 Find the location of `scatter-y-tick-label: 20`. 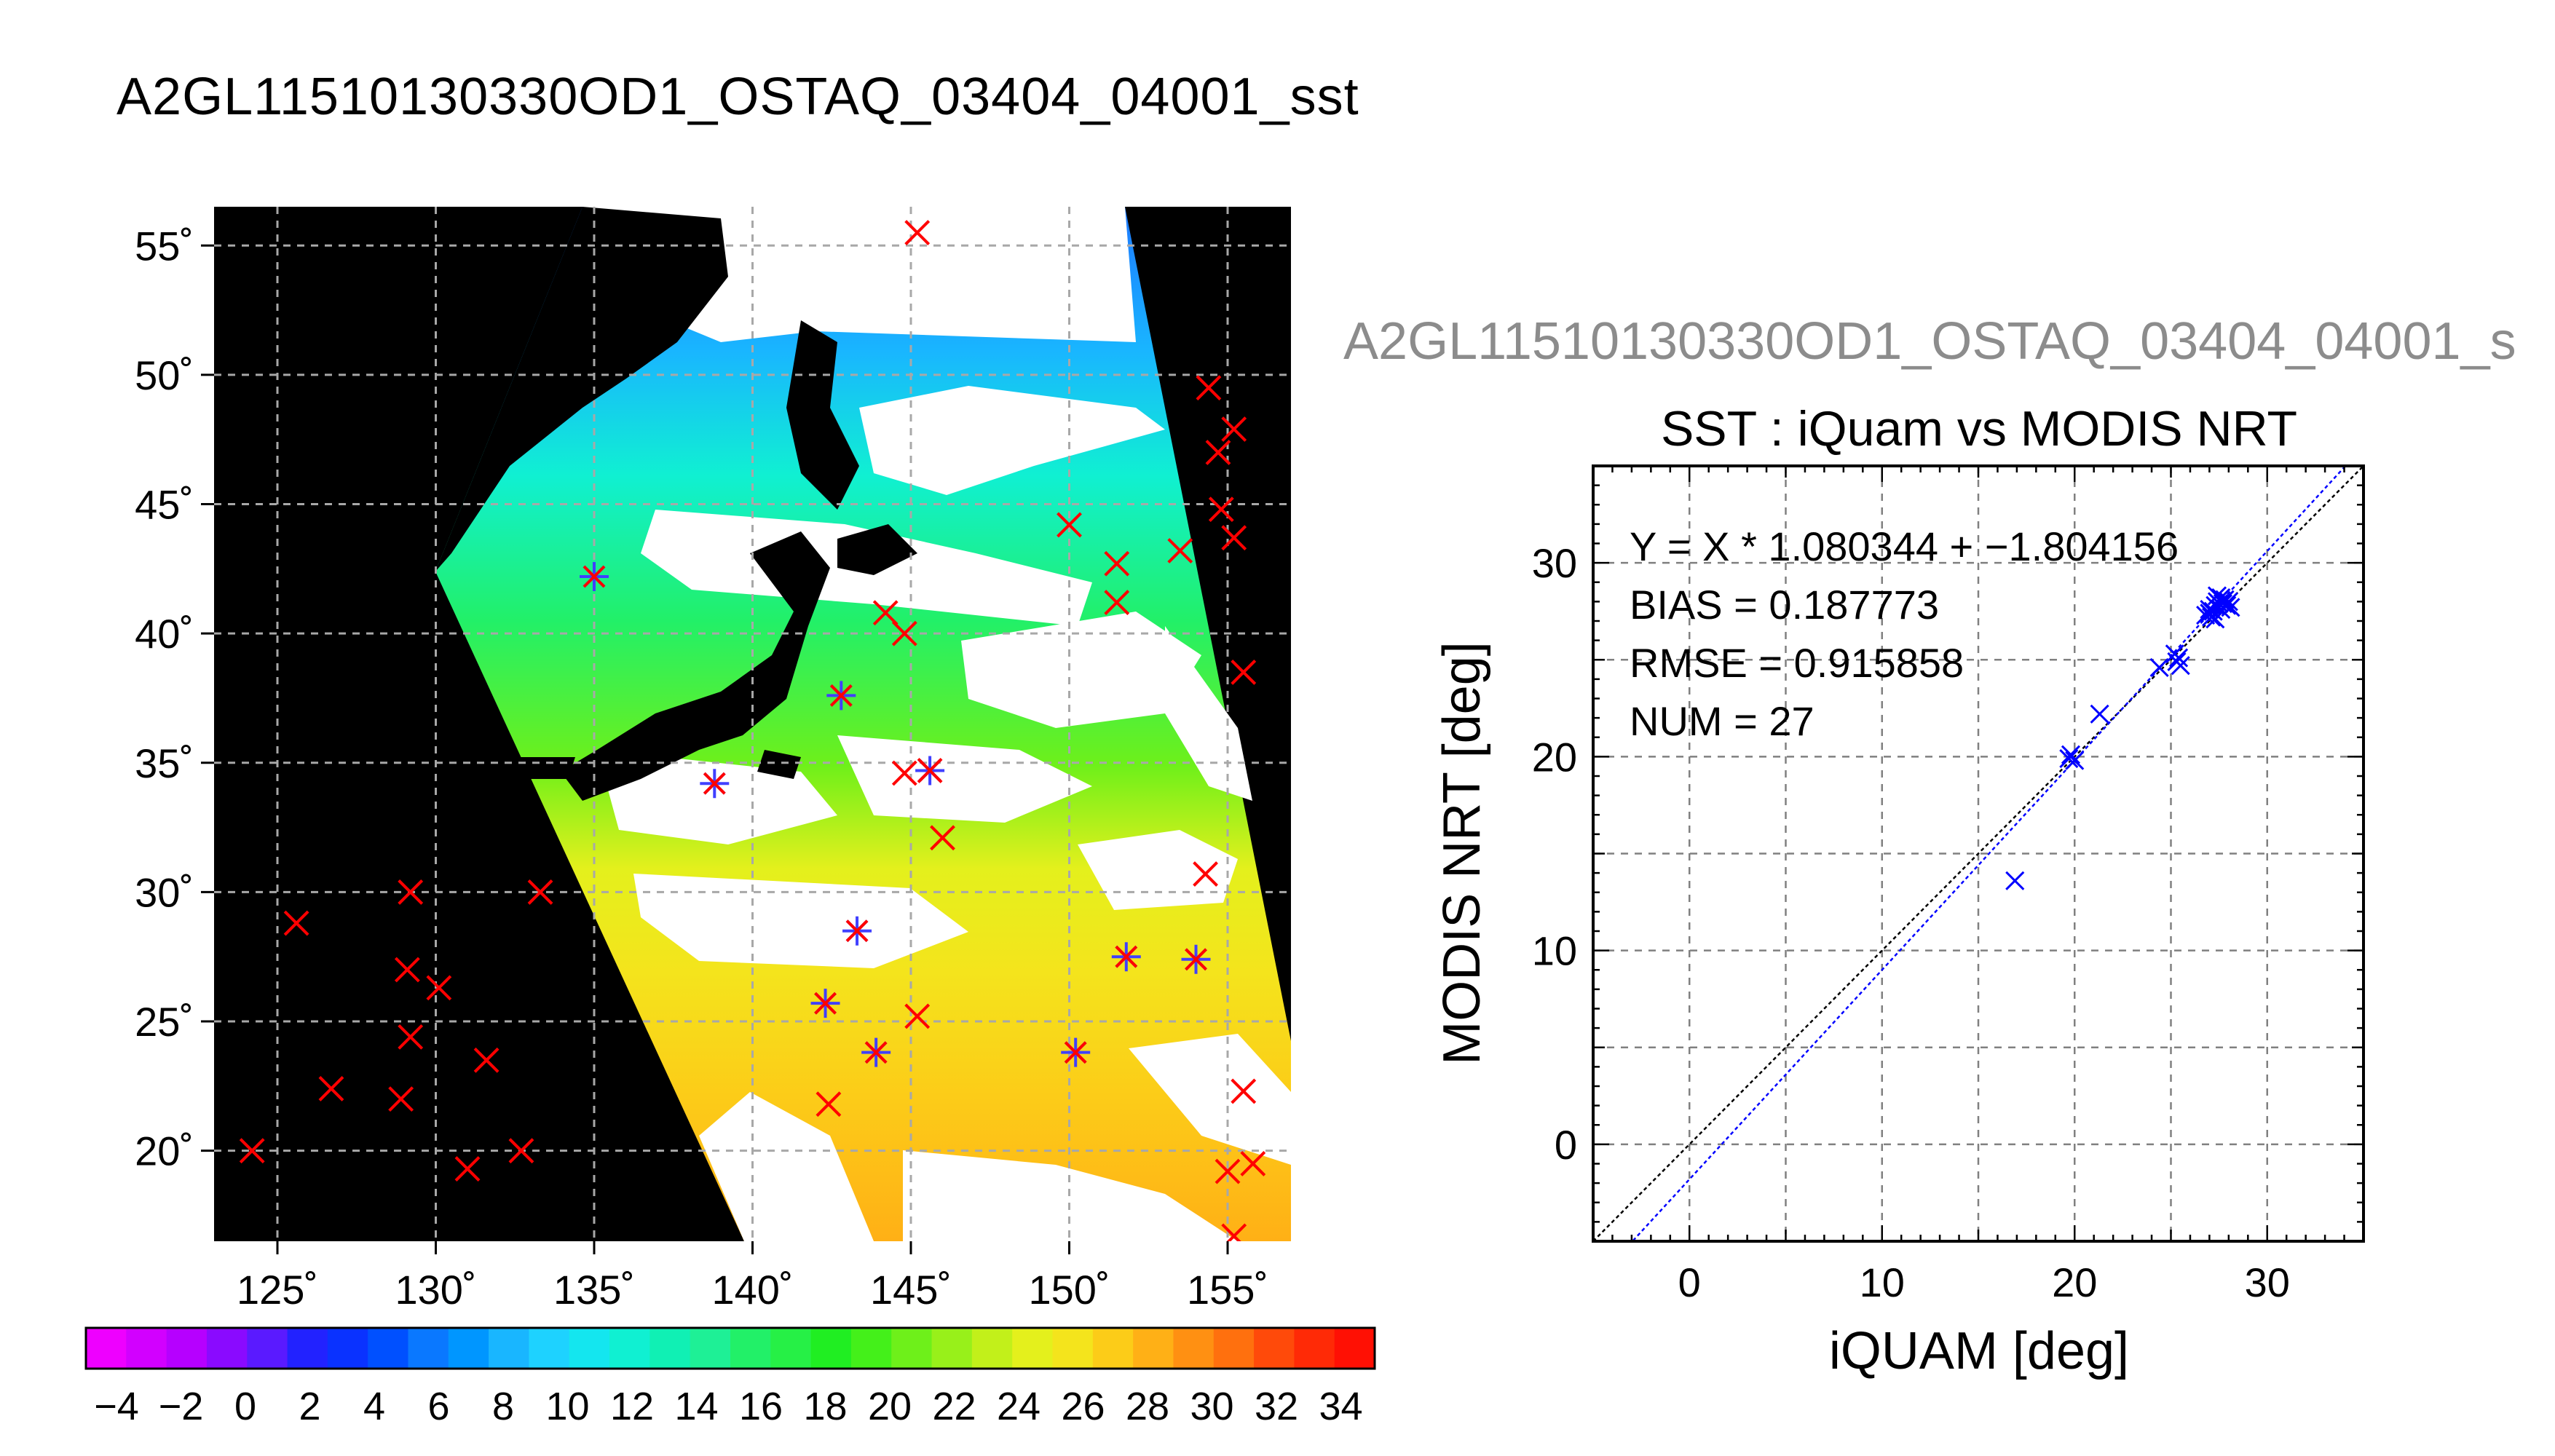

scatter-y-tick-label: 20 is located at coordinates (1554, 757).